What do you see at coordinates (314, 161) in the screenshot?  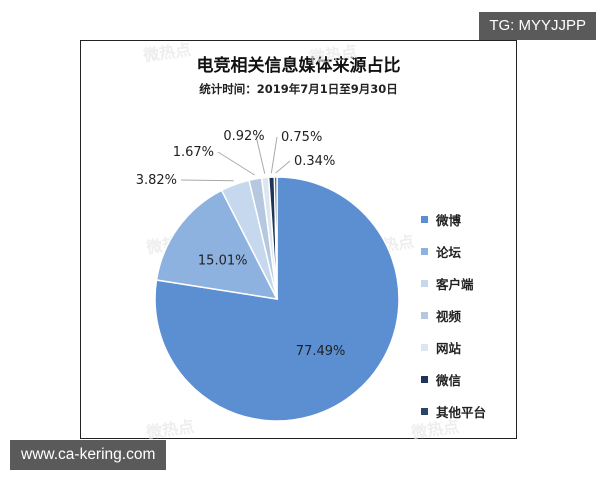 I see `slice-label: 0.34%` at bounding box center [314, 161].